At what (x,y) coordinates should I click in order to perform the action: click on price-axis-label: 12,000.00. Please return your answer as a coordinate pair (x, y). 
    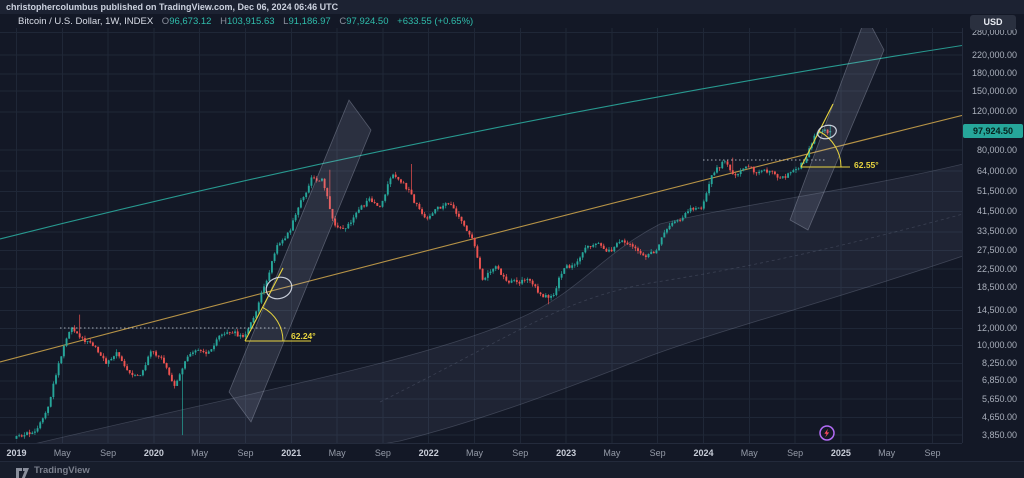
    Looking at the image, I should click on (996, 327).